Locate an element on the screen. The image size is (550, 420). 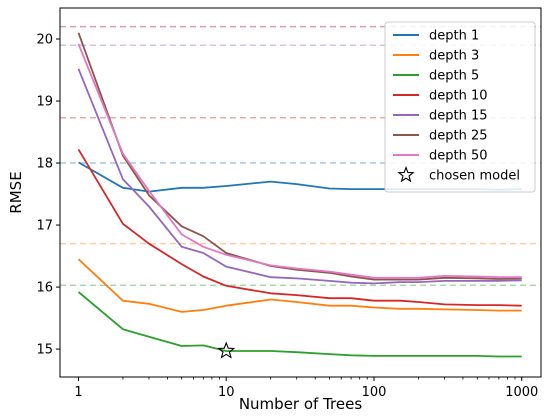
legend-entry: depth 1 is located at coordinates (454, 36).